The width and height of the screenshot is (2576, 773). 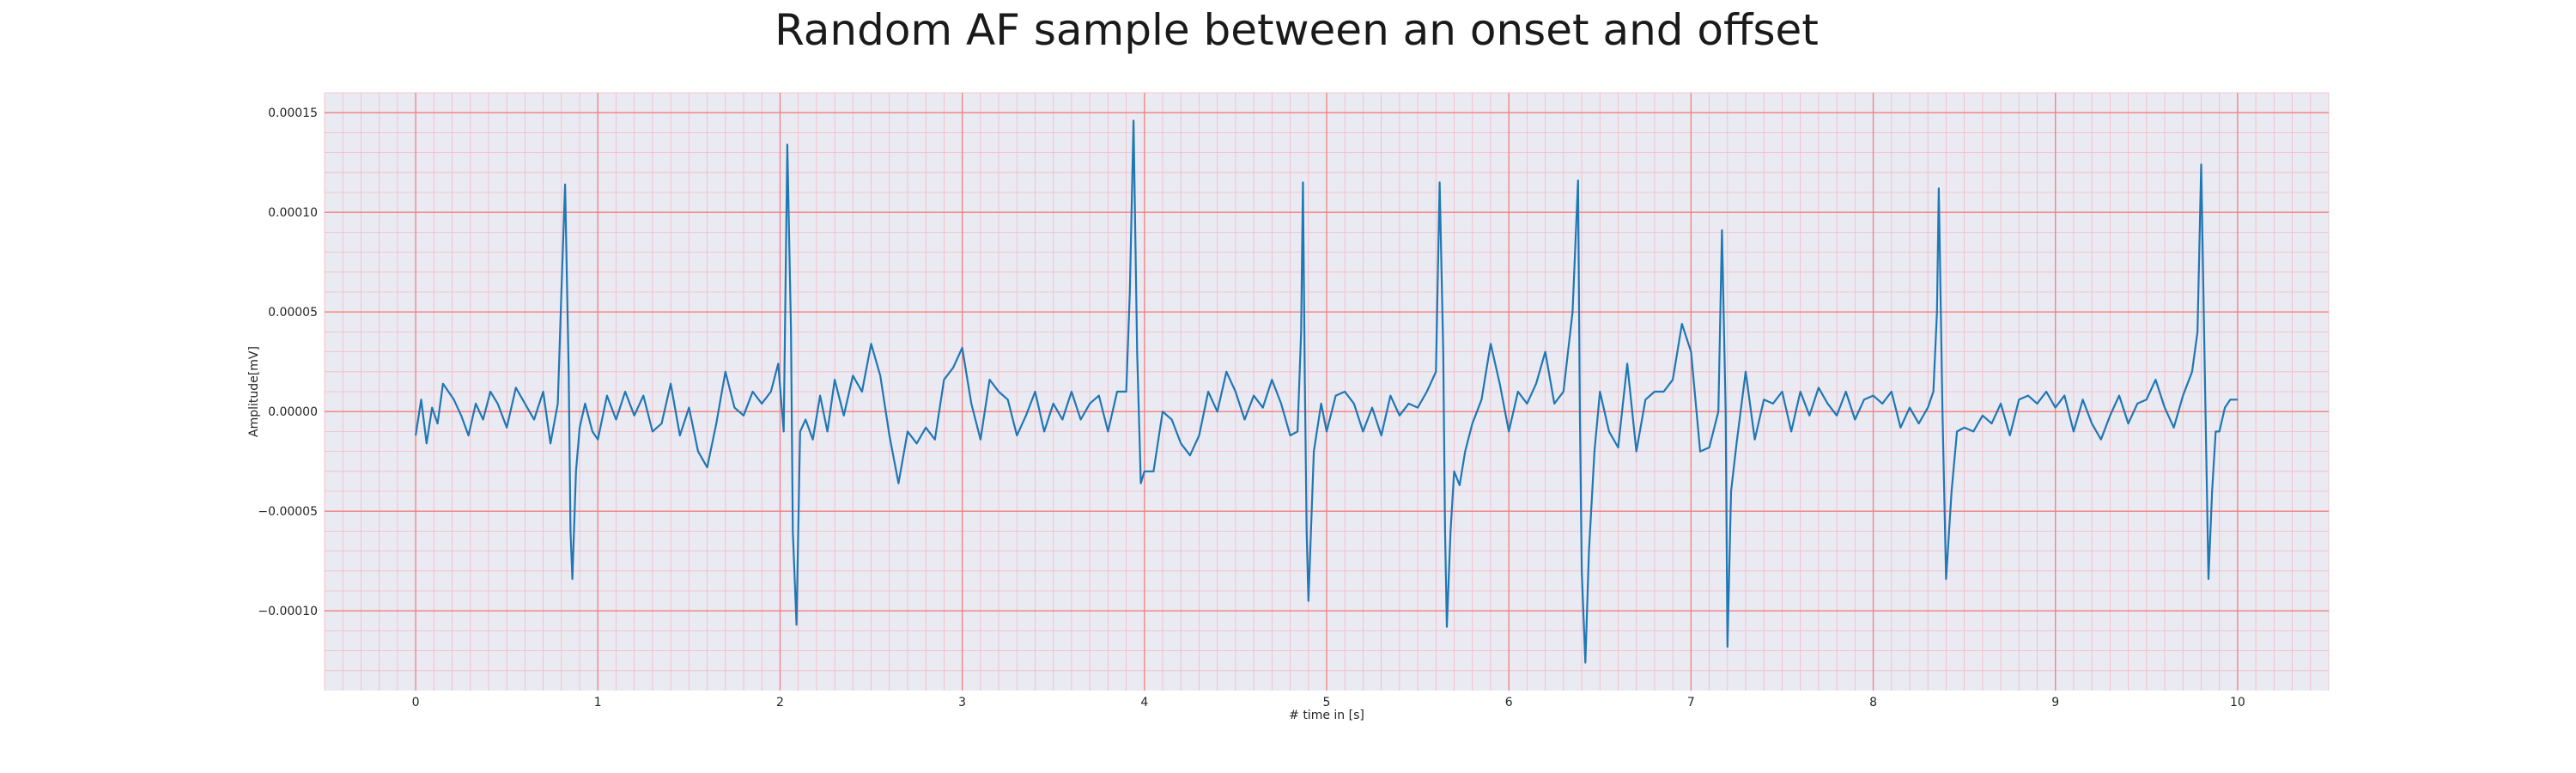 I want to click on x-tick-label: 9, so click(x=2055, y=702).